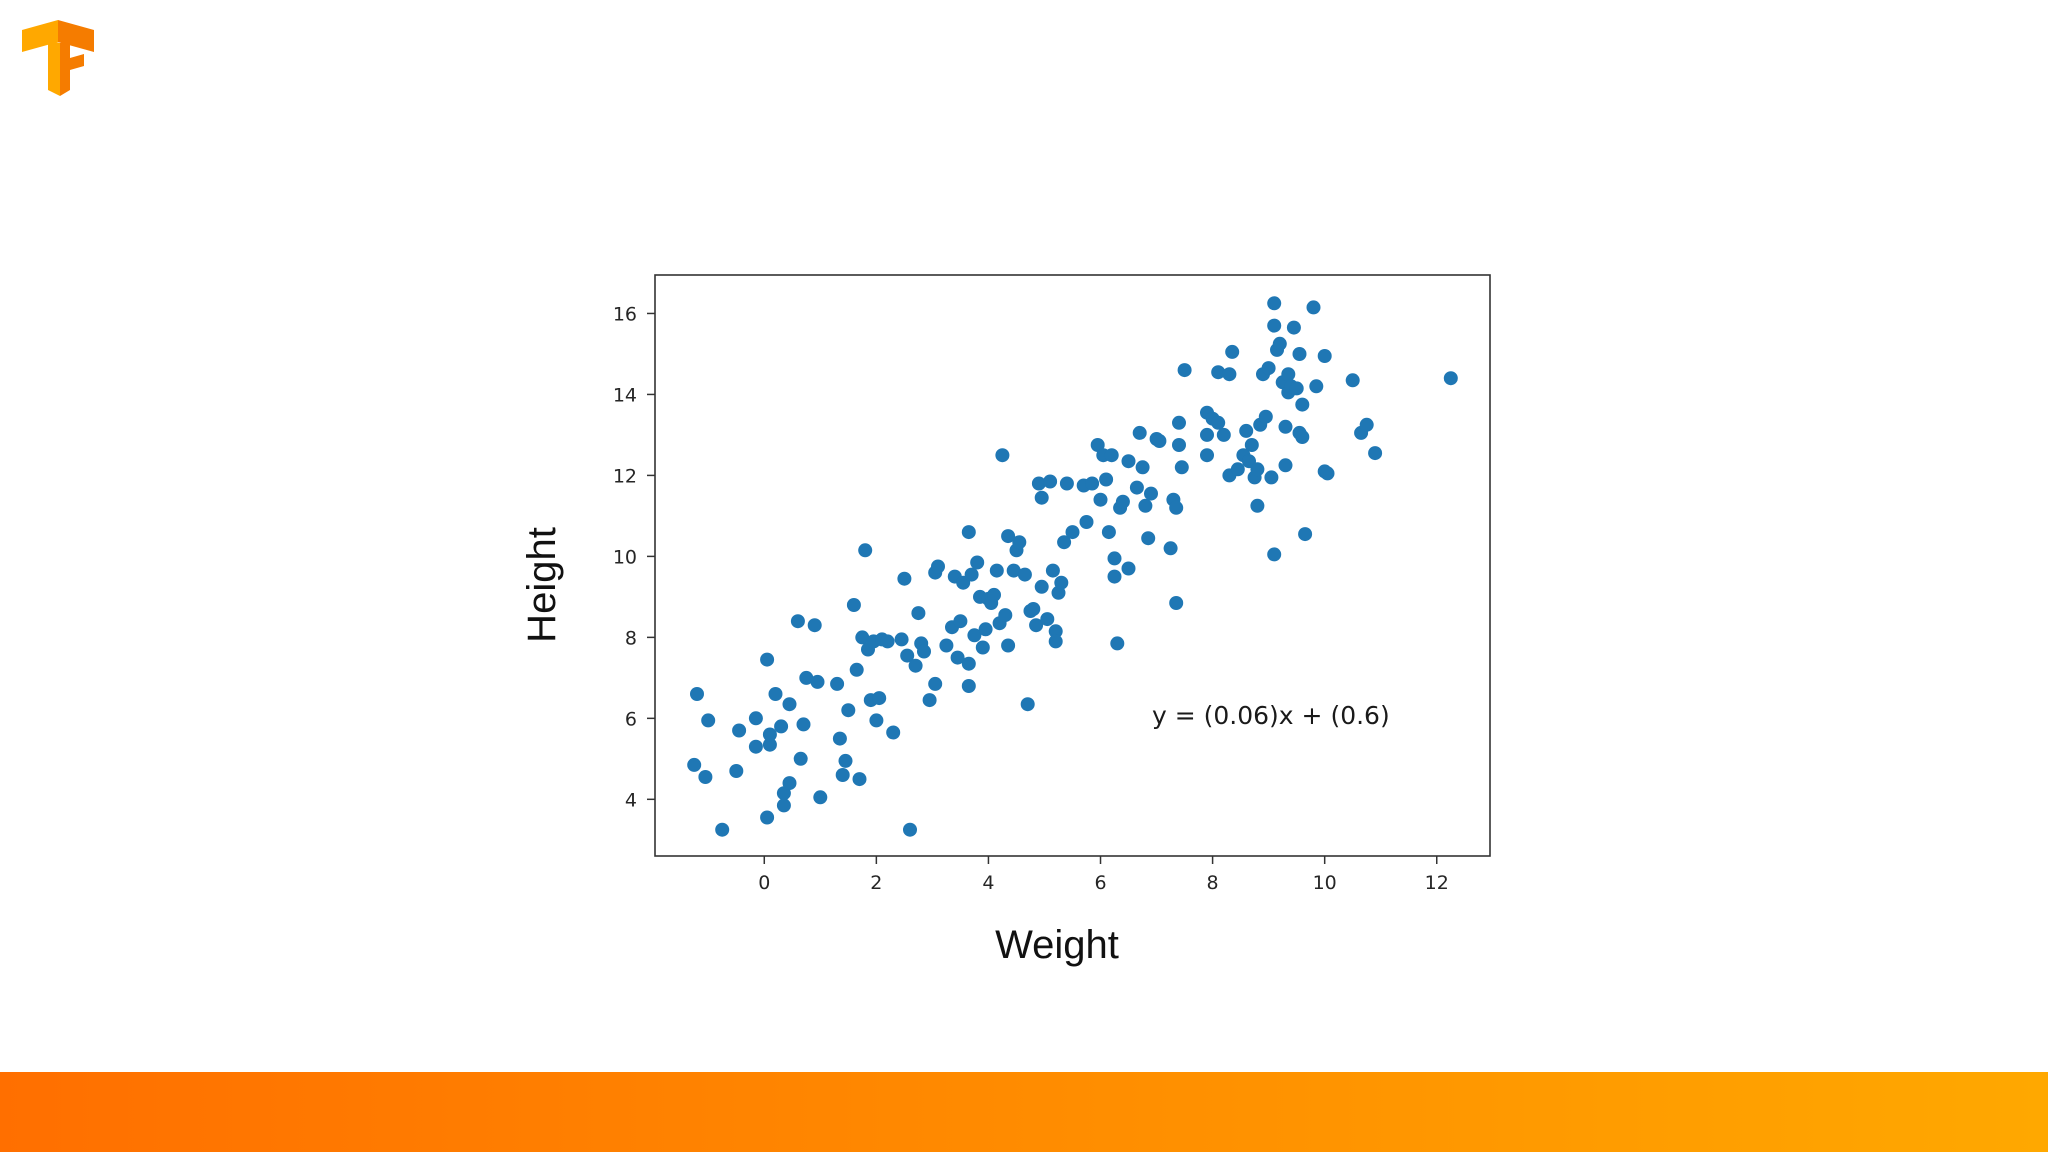 Image resolution: width=2048 pixels, height=1152 pixels. Describe the element at coordinates (625, 557) in the screenshot. I see `y-tick-label: 10` at that location.